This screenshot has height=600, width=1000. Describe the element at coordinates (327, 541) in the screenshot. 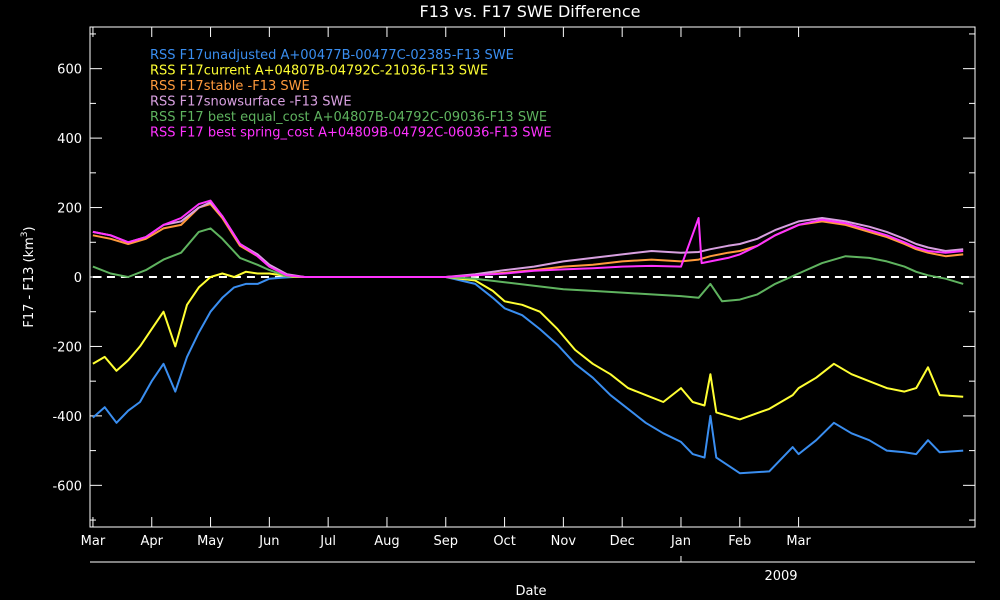

I see `x-tick-label: Jul` at that location.